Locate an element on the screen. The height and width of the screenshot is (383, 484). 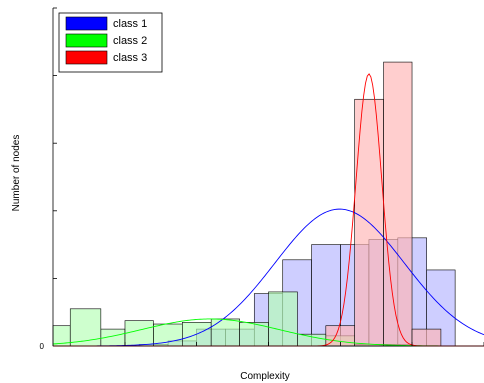
y-tick-label-0: 0 is located at coordinates (42, 346).